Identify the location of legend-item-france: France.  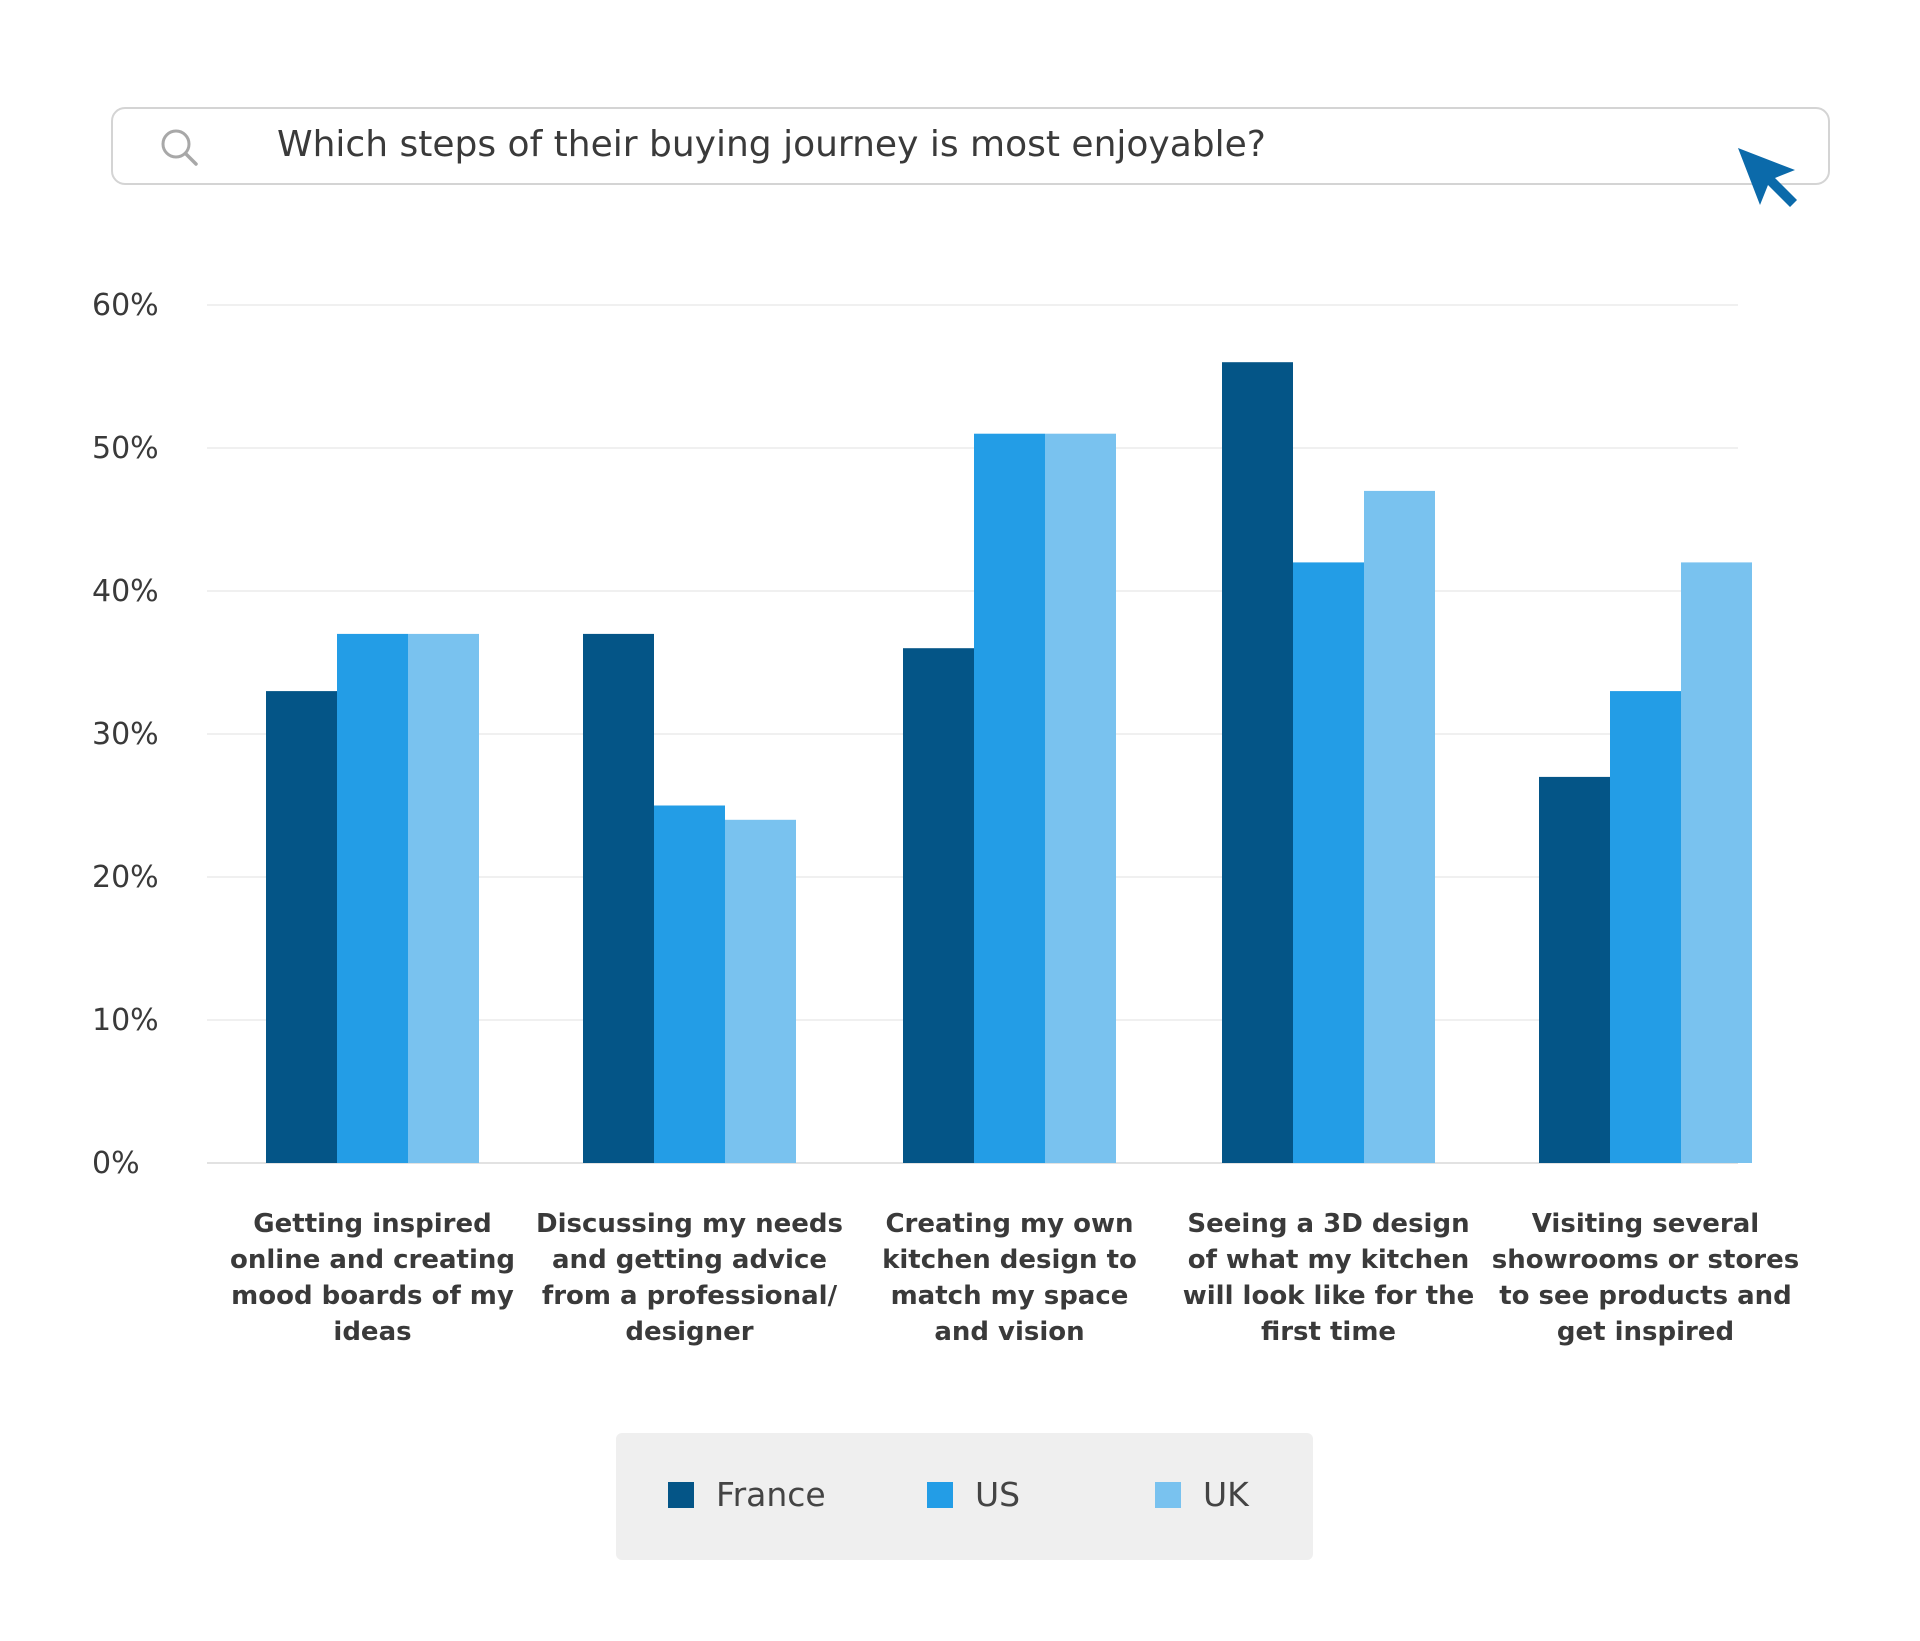
(747, 1494).